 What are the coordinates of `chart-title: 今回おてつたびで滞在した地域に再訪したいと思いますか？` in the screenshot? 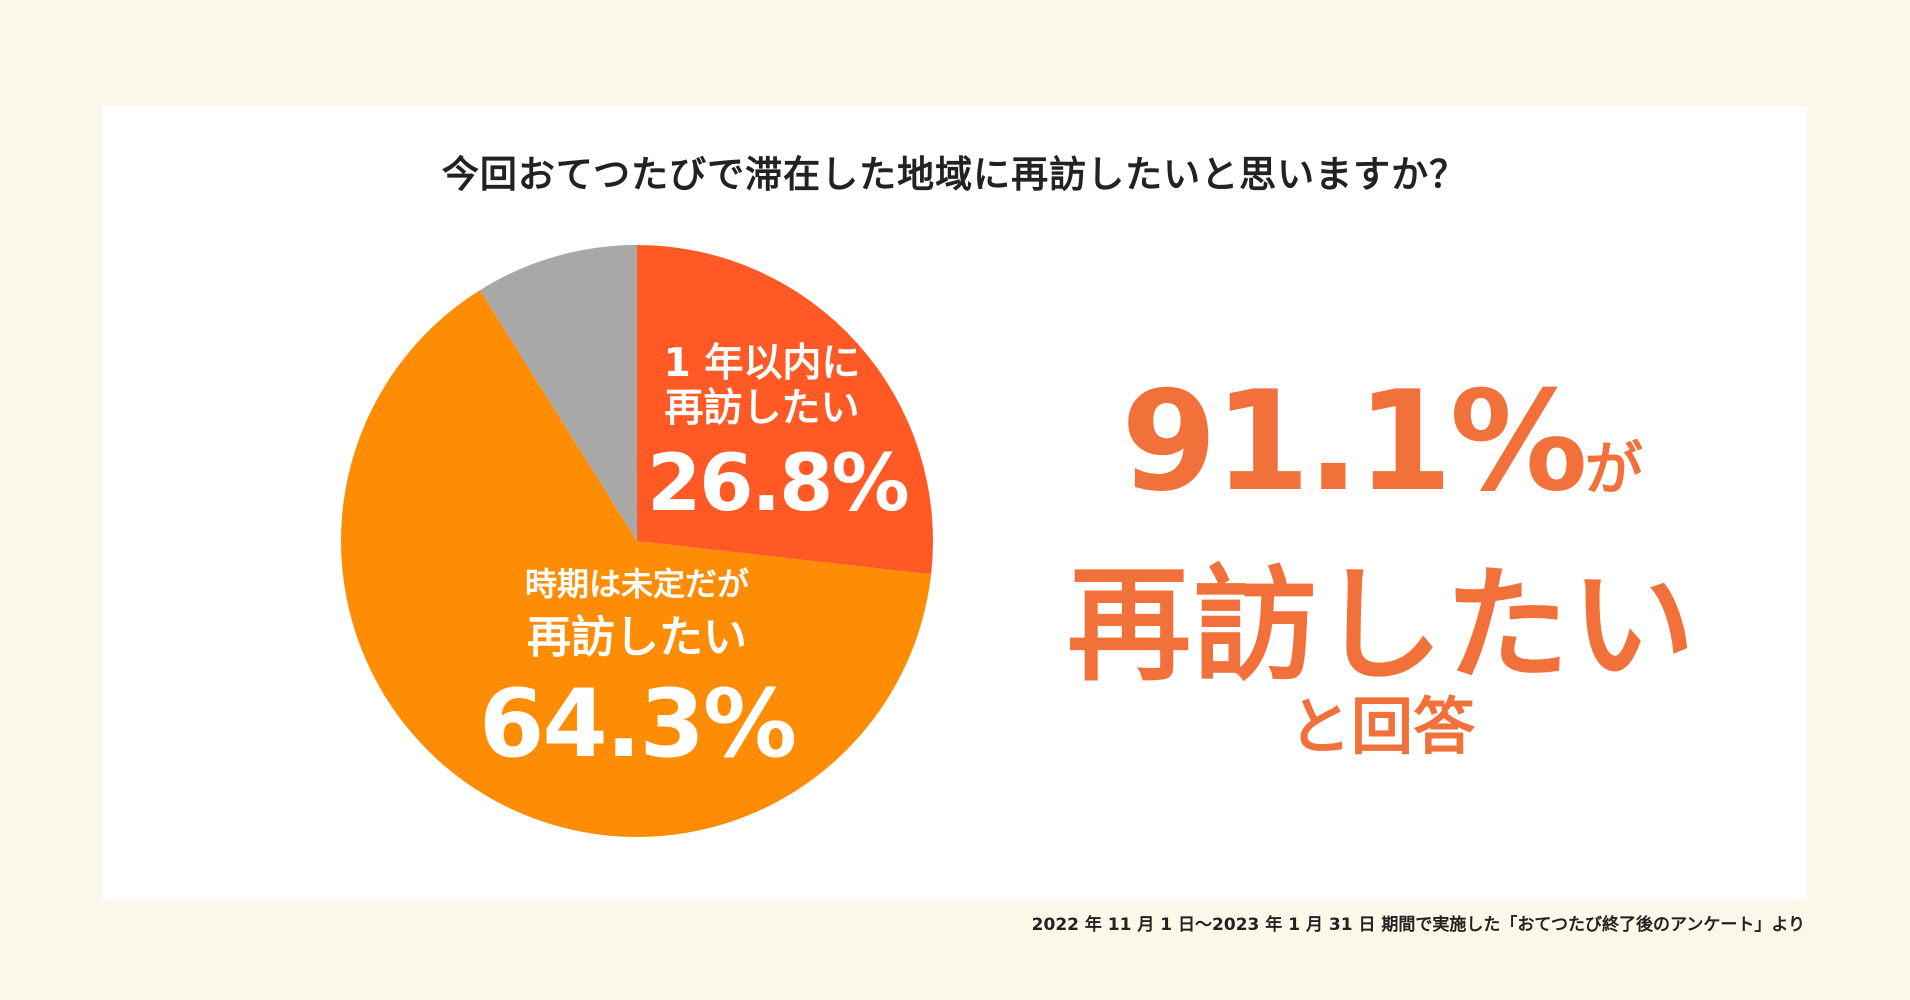 It's located at (954, 174).